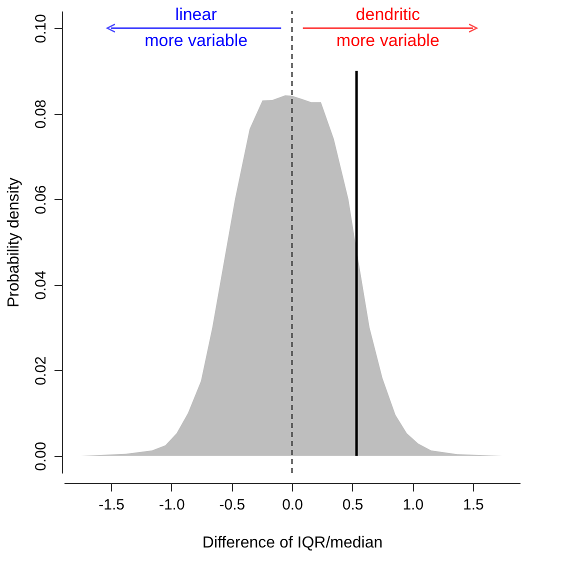 The image size is (566, 568). Describe the element at coordinates (41, 114) in the screenshot. I see `y-tick-label: 0.08` at that location.